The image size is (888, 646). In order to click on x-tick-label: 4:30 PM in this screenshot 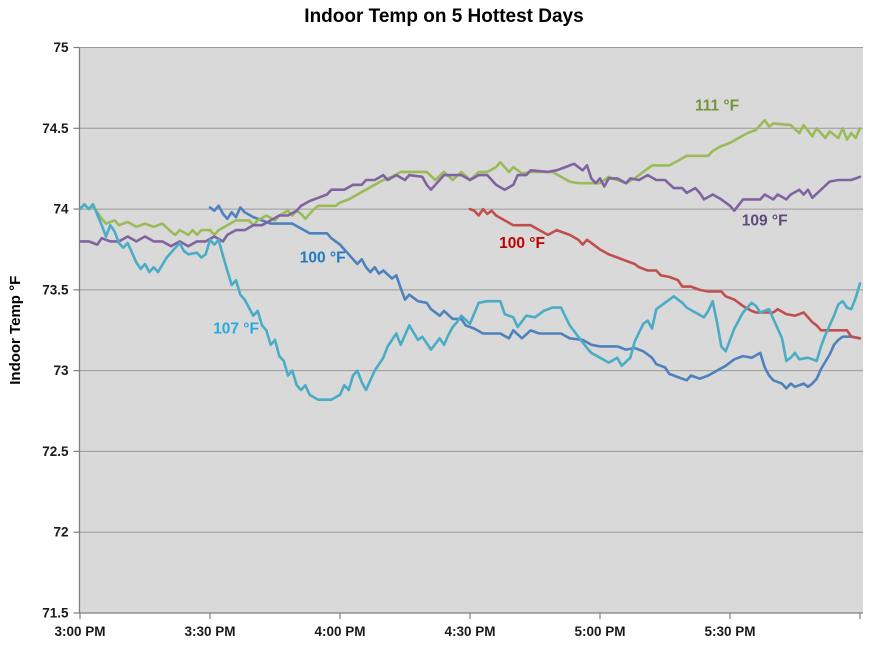, I will do `click(469, 631)`.